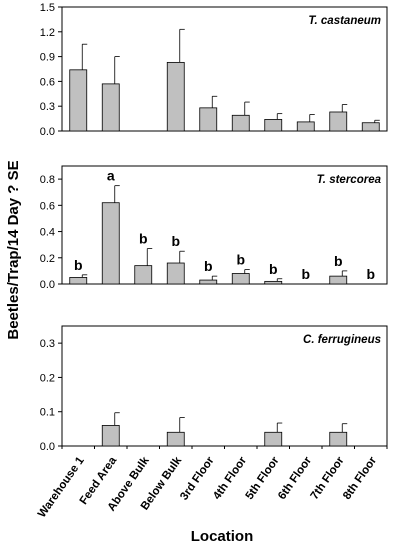 The width and height of the screenshot is (408, 550). I want to click on x-tick-label: 8th Floor, so click(360, 478).